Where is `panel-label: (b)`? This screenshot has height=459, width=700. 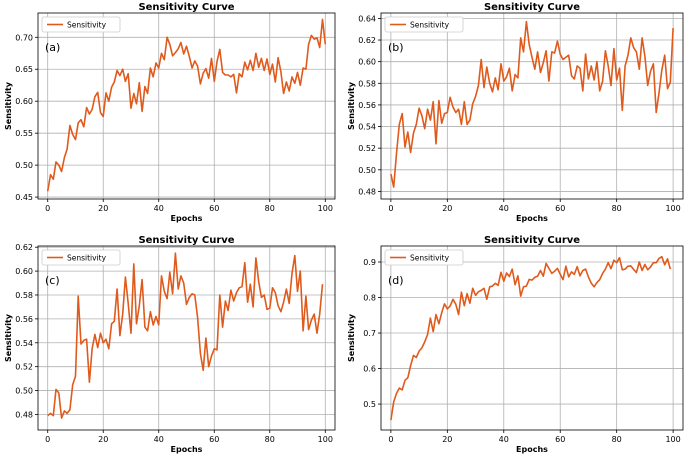
panel-label: (b) is located at coordinates (396, 47).